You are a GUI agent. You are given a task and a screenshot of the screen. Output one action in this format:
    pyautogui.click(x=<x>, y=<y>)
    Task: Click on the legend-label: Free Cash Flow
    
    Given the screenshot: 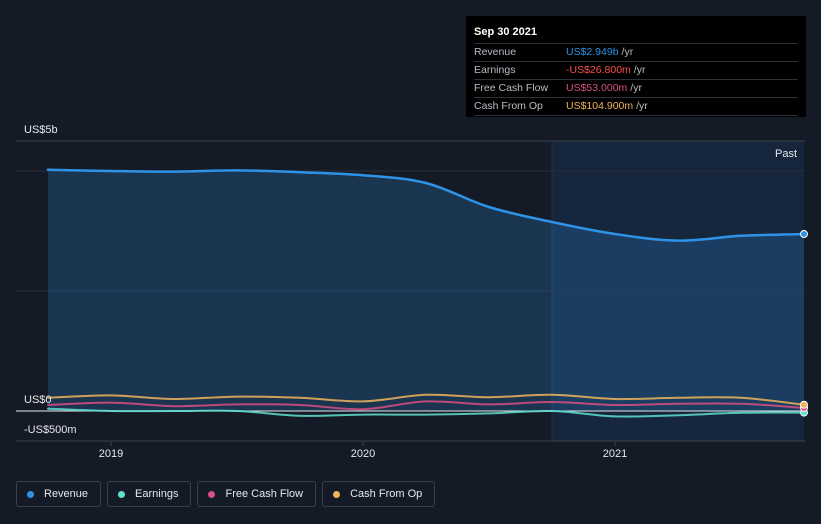 What is the action you would take?
    pyautogui.click(x=264, y=494)
    